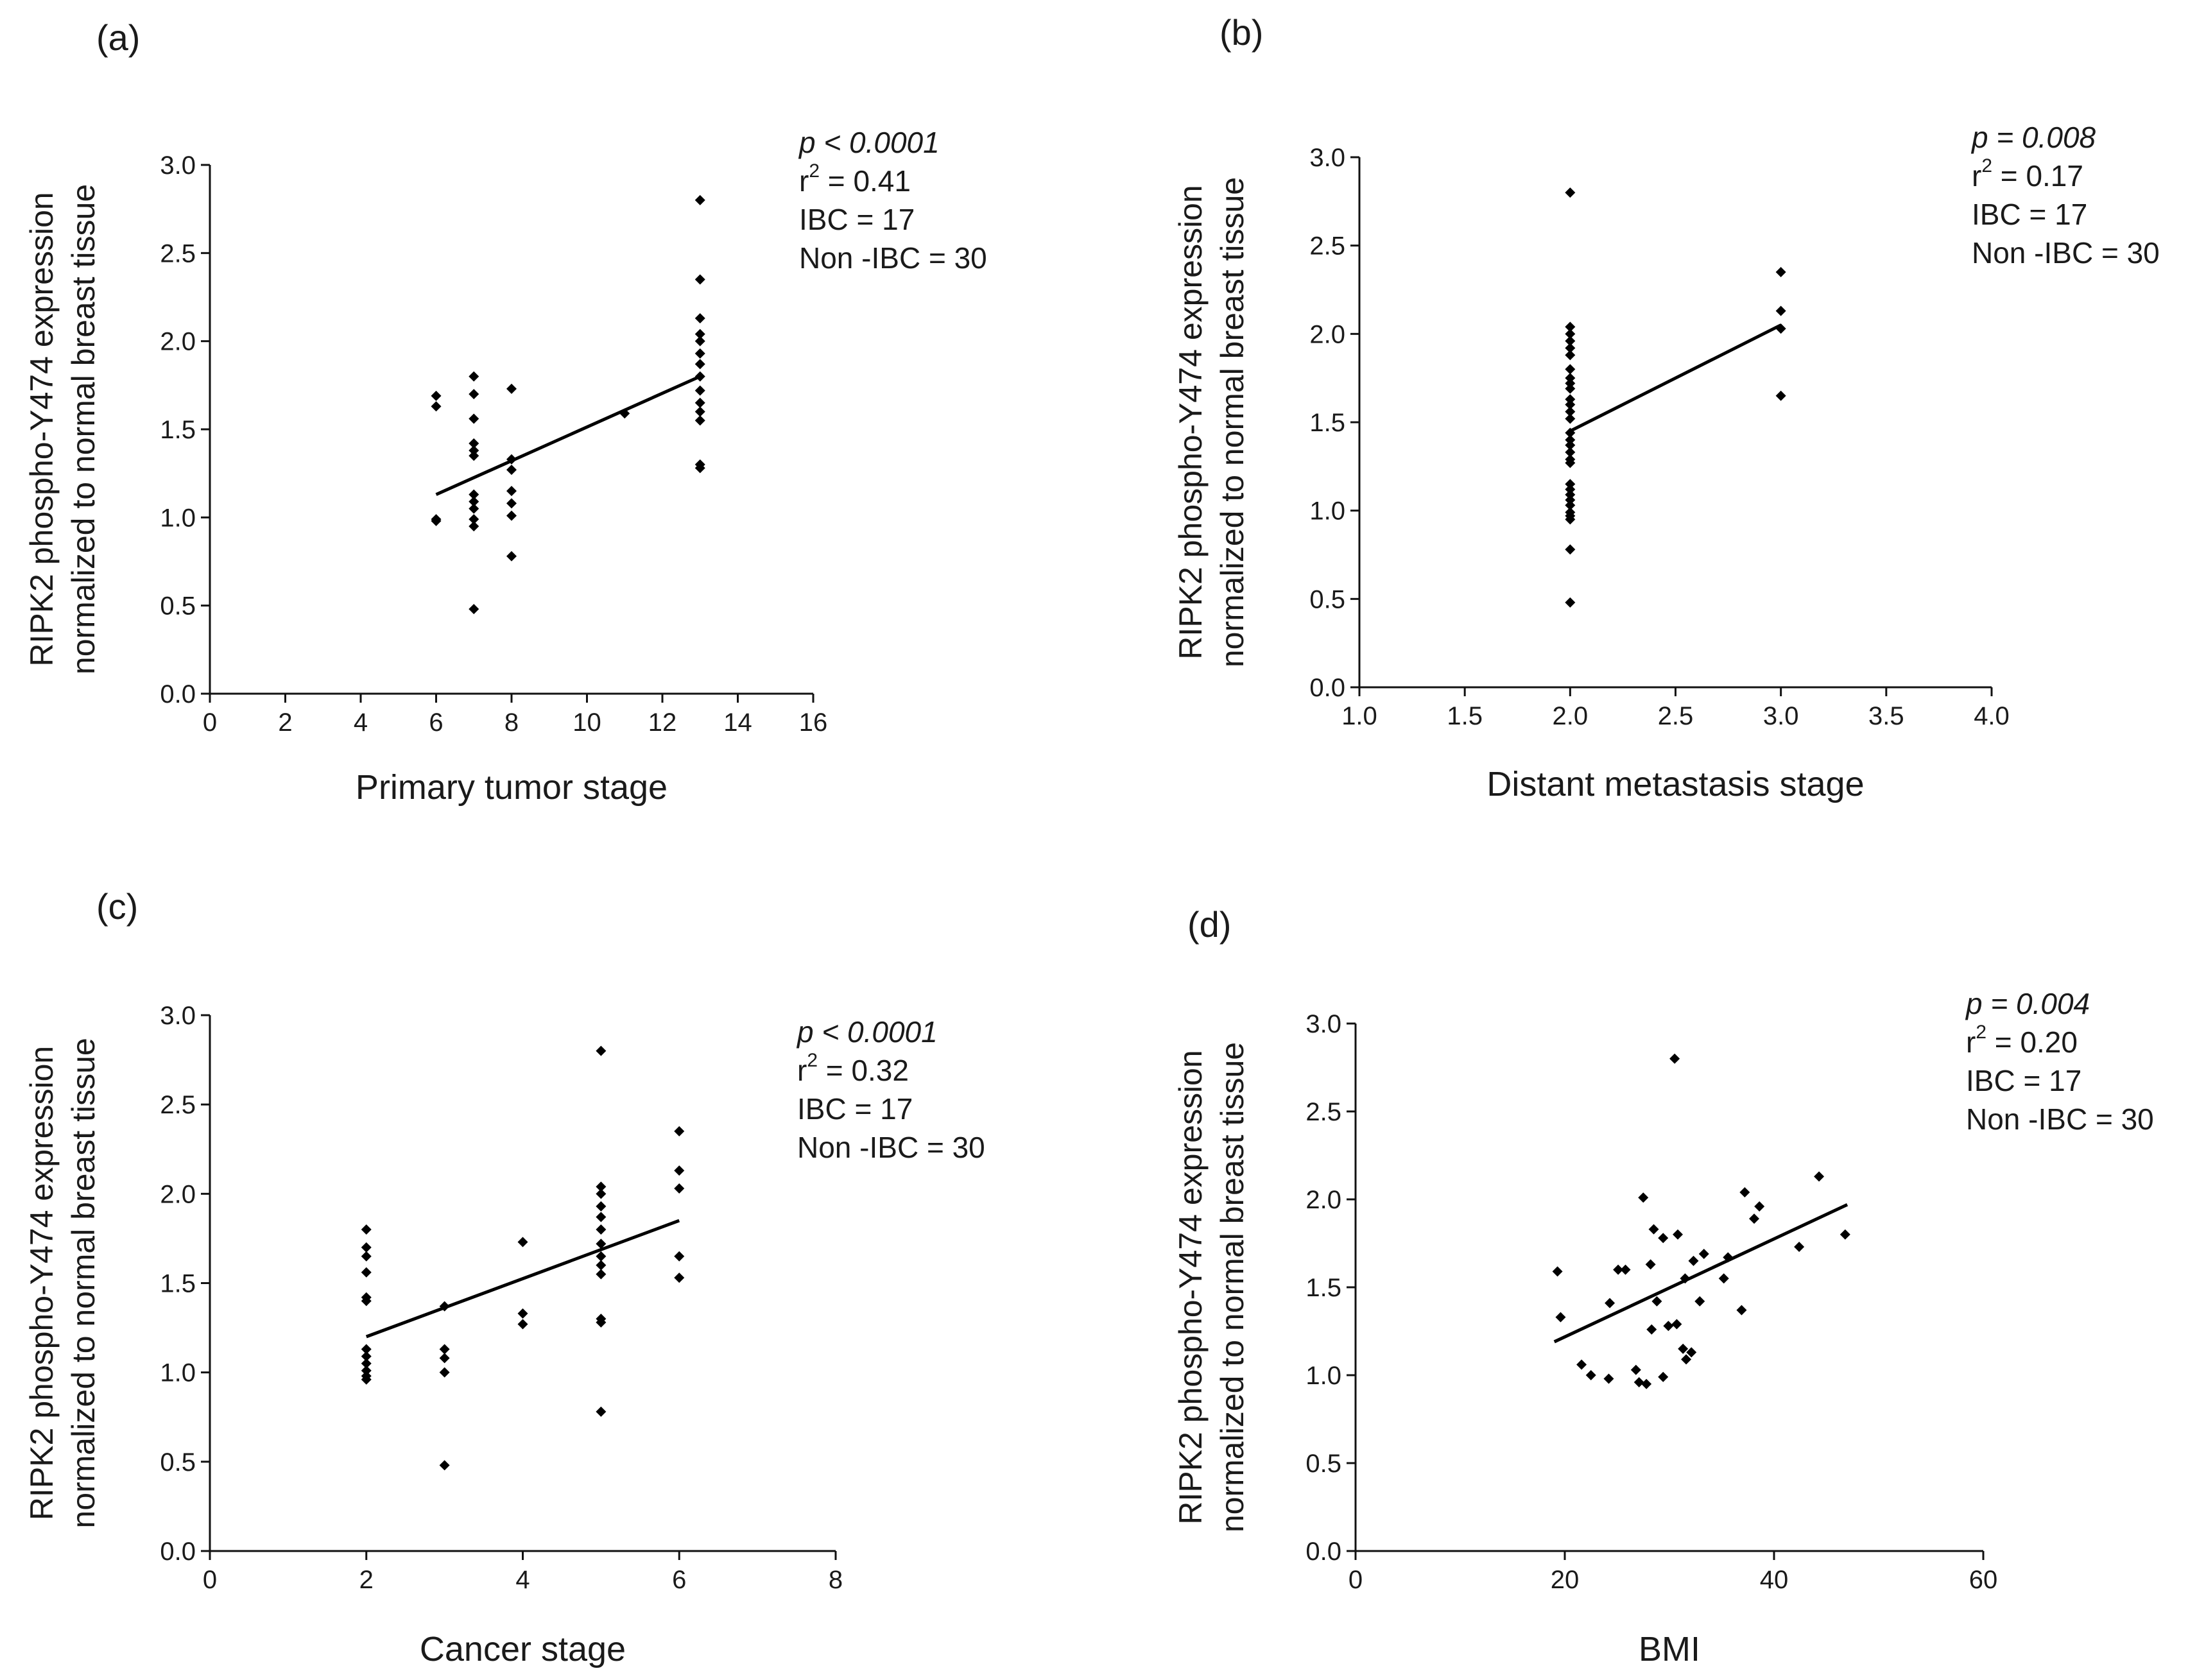 The image size is (2197, 1680). Describe the element at coordinates (1886, 716) in the screenshot. I see `x-tick-label: 3.5` at that location.